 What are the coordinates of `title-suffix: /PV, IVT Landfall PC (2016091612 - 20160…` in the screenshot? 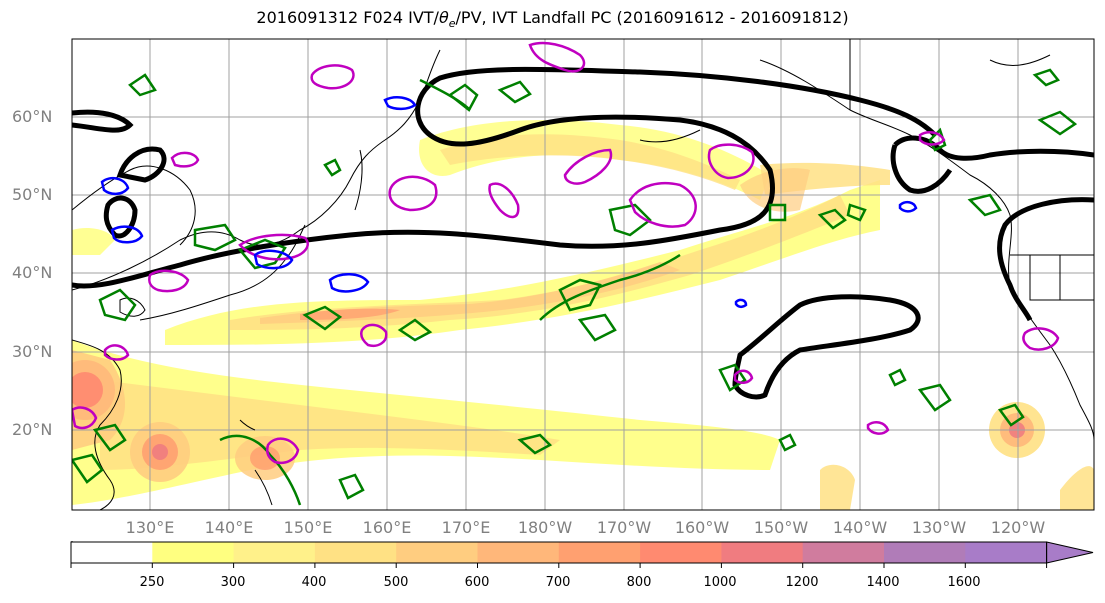 It's located at (652, 17).